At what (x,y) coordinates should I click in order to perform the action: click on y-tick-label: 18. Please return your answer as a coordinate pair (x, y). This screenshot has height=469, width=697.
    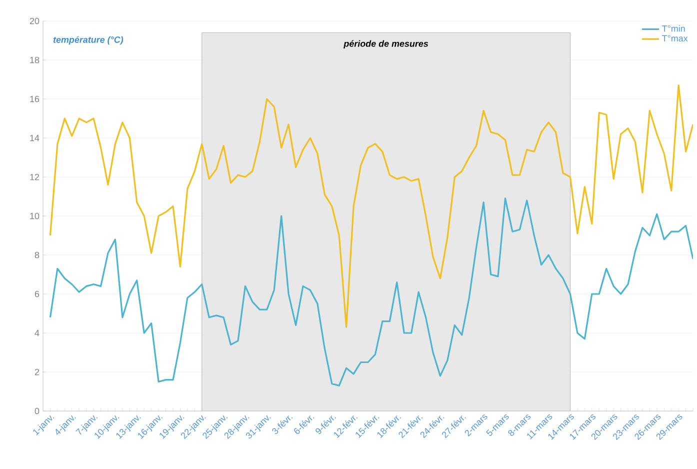
    Looking at the image, I should click on (35, 60).